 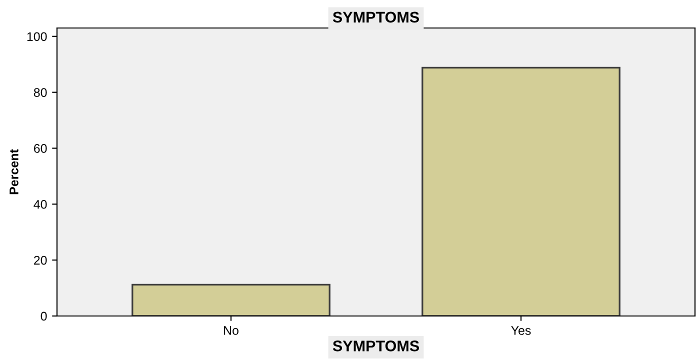 I want to click on y-tick-label: 20, so click(x=40, y=260).